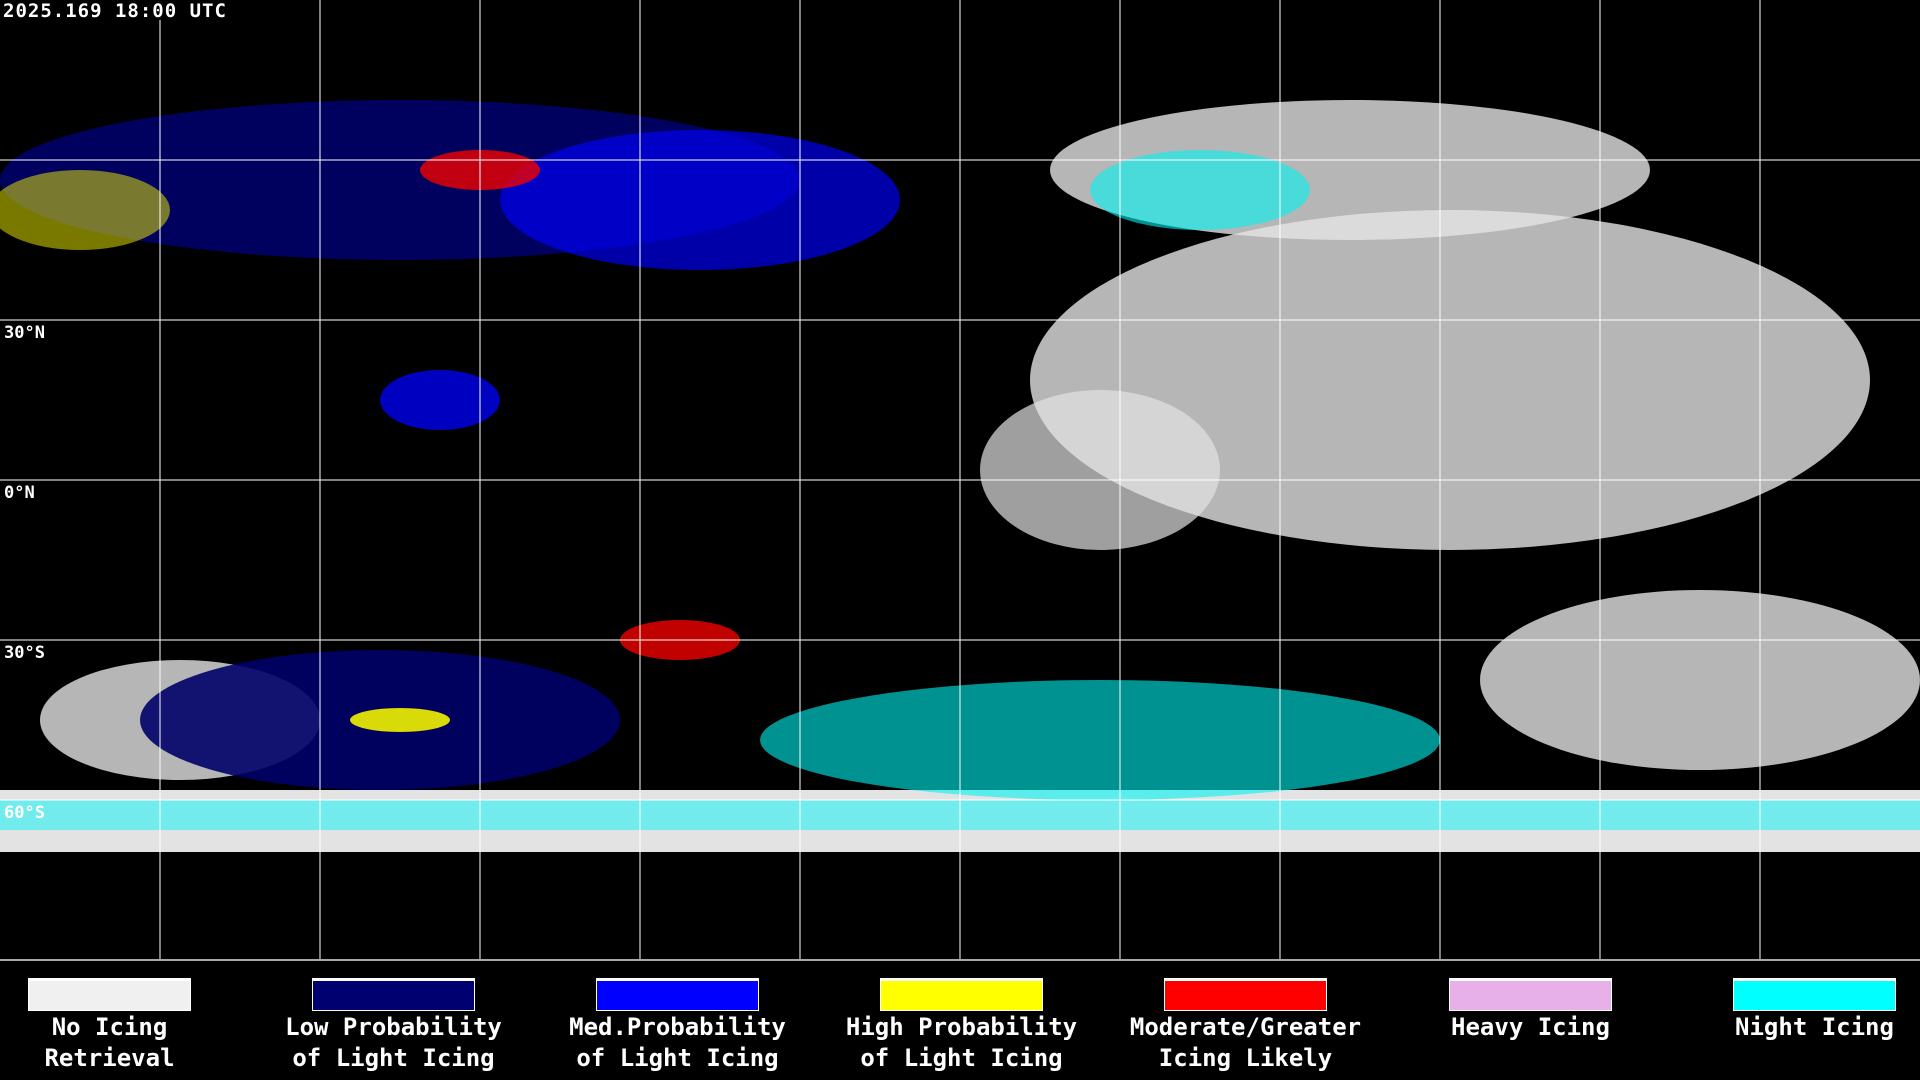 This screenshot has width=1920, height=1080. I want to click on lat-label-30s: 30°S, so click(24, 653).